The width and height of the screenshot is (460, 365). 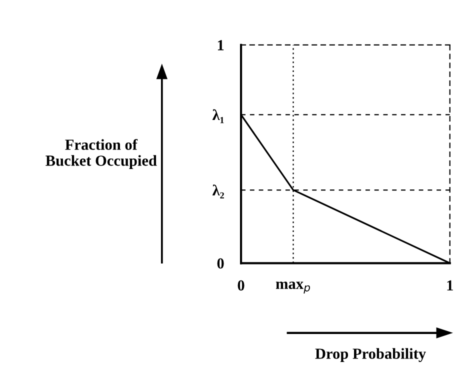 I want to click on x-tick-label: max$_{p}$, so click(x=293, y=288).